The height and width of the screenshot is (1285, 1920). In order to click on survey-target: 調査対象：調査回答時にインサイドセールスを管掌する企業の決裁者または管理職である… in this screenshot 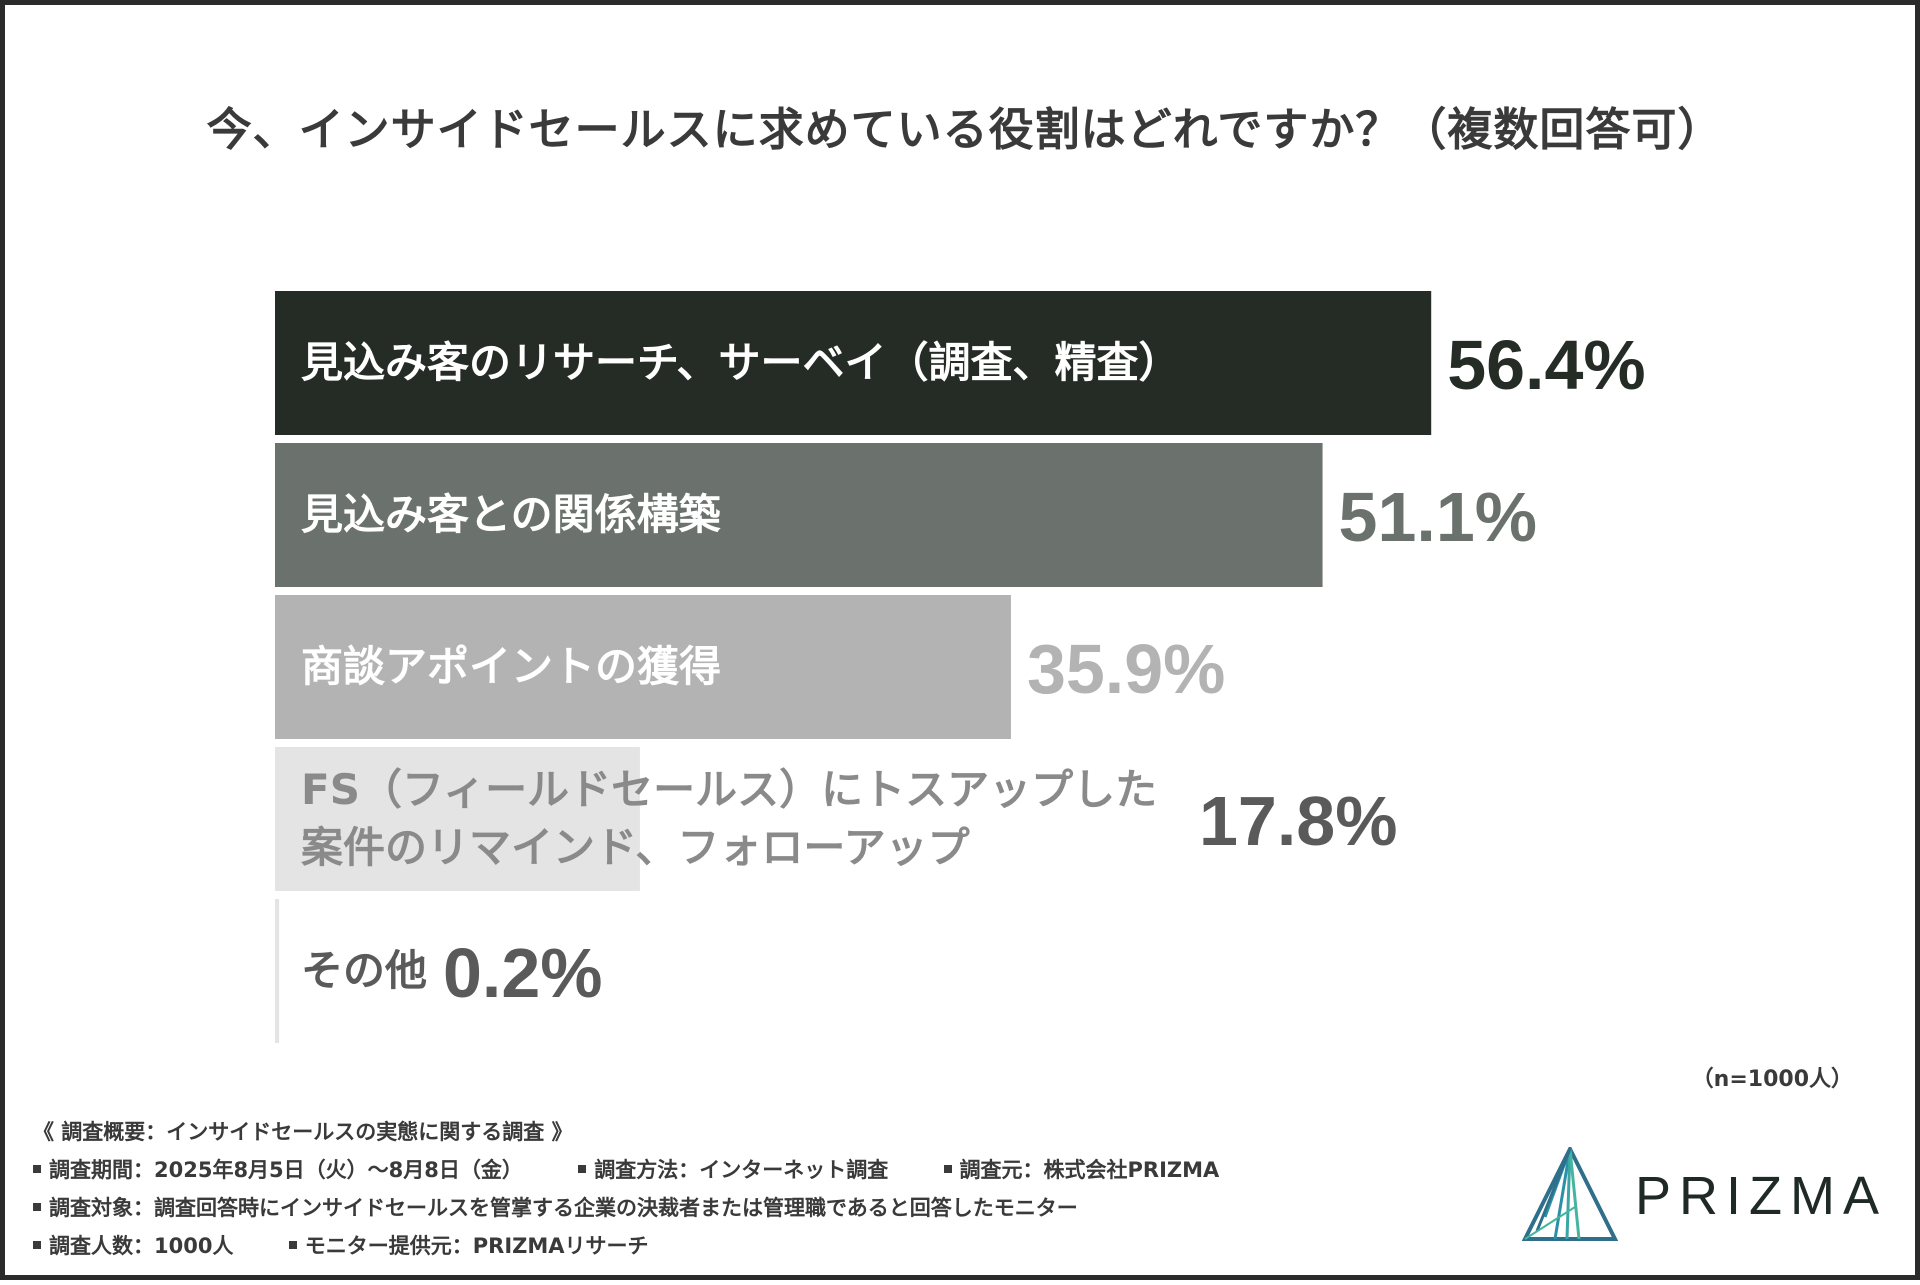, I will do `click(563, 1208)`.